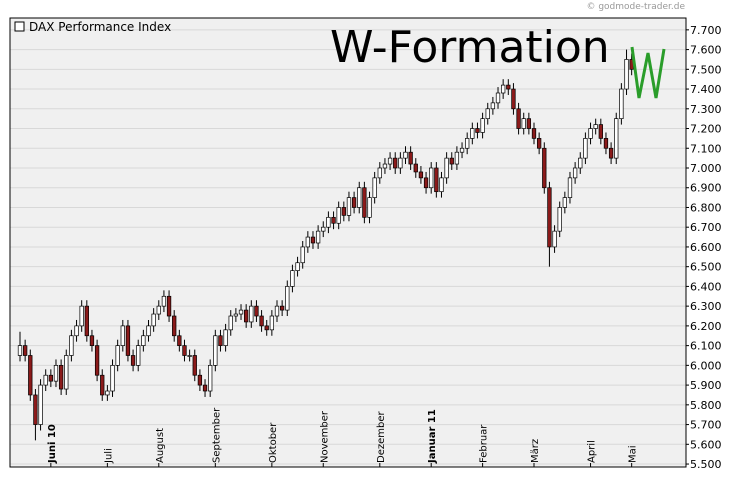 The height and width of the screenshot is (481, 730). What do you see at coordinates (706, 30) in the screenshot?
I see `y-tick-label: 7.700` at bounding box center [706, 30].